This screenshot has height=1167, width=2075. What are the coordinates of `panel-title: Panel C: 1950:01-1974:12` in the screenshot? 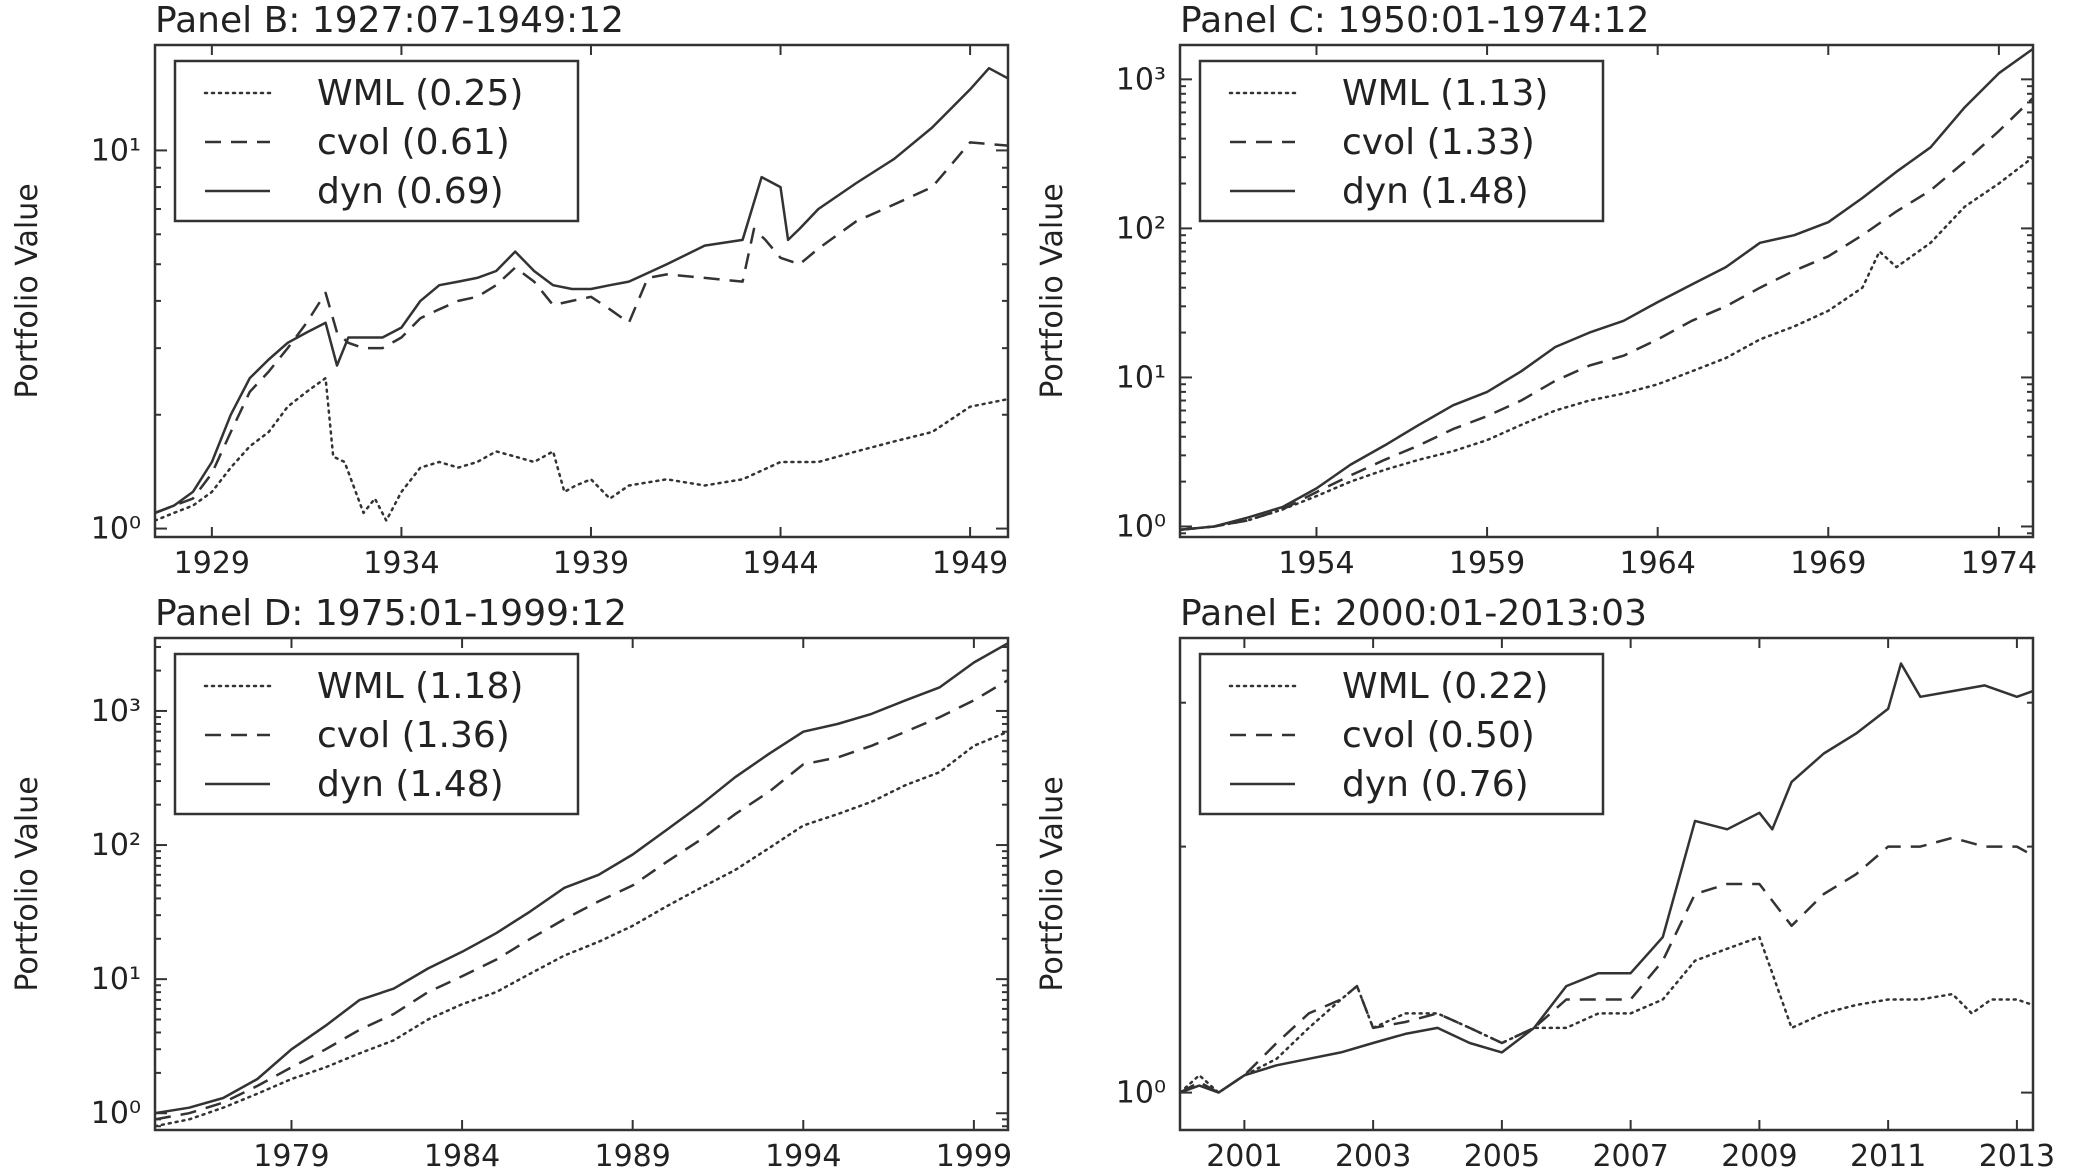 It's located at (1414, 20).